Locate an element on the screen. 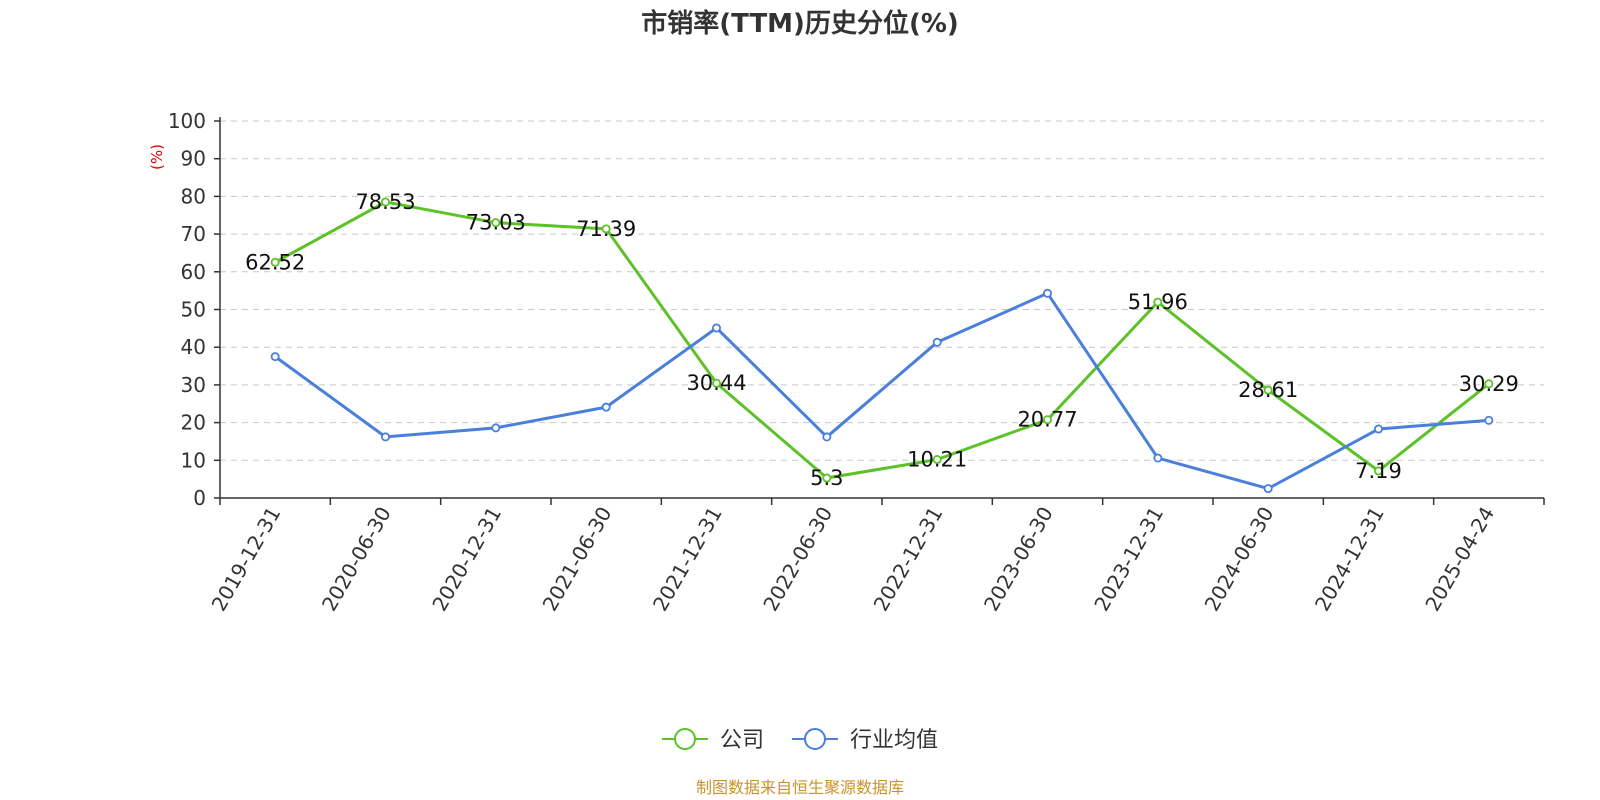 The image size is (1600, 800). y-tick-label: 10 is located at coordinates (193, 460).